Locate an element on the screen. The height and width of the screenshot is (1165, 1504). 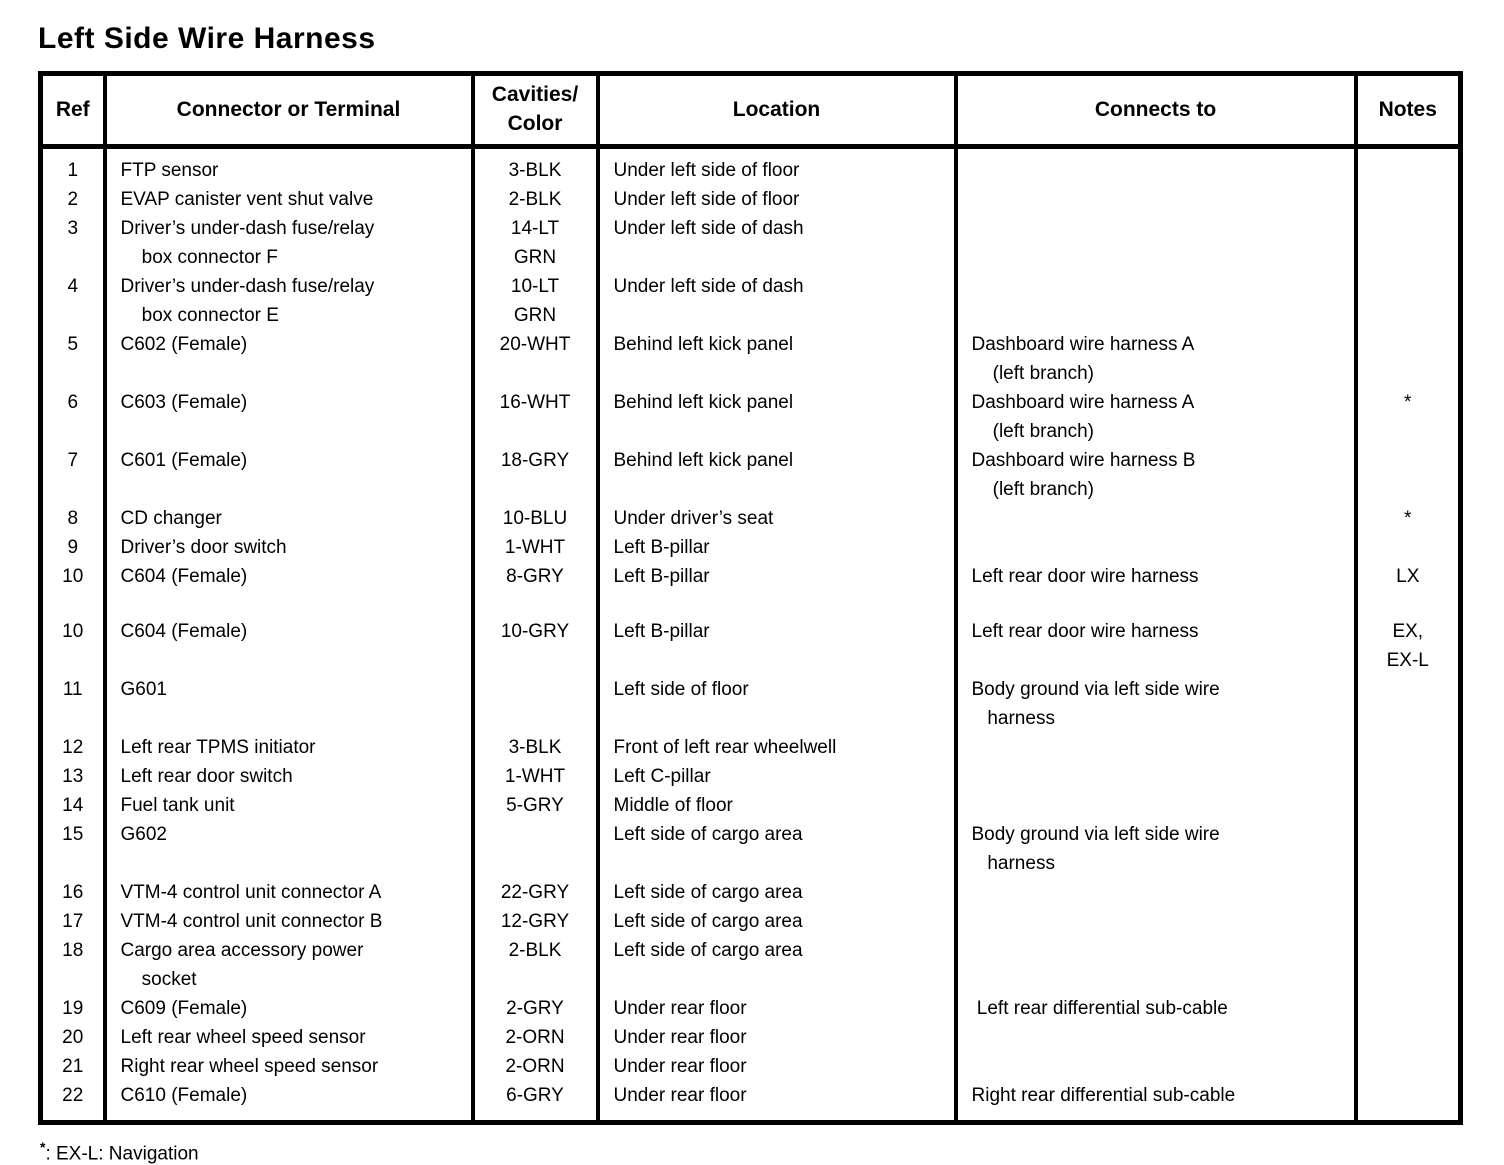
cell-connector: VTM-4 control unit connector B is located at coordinates (288, 921).